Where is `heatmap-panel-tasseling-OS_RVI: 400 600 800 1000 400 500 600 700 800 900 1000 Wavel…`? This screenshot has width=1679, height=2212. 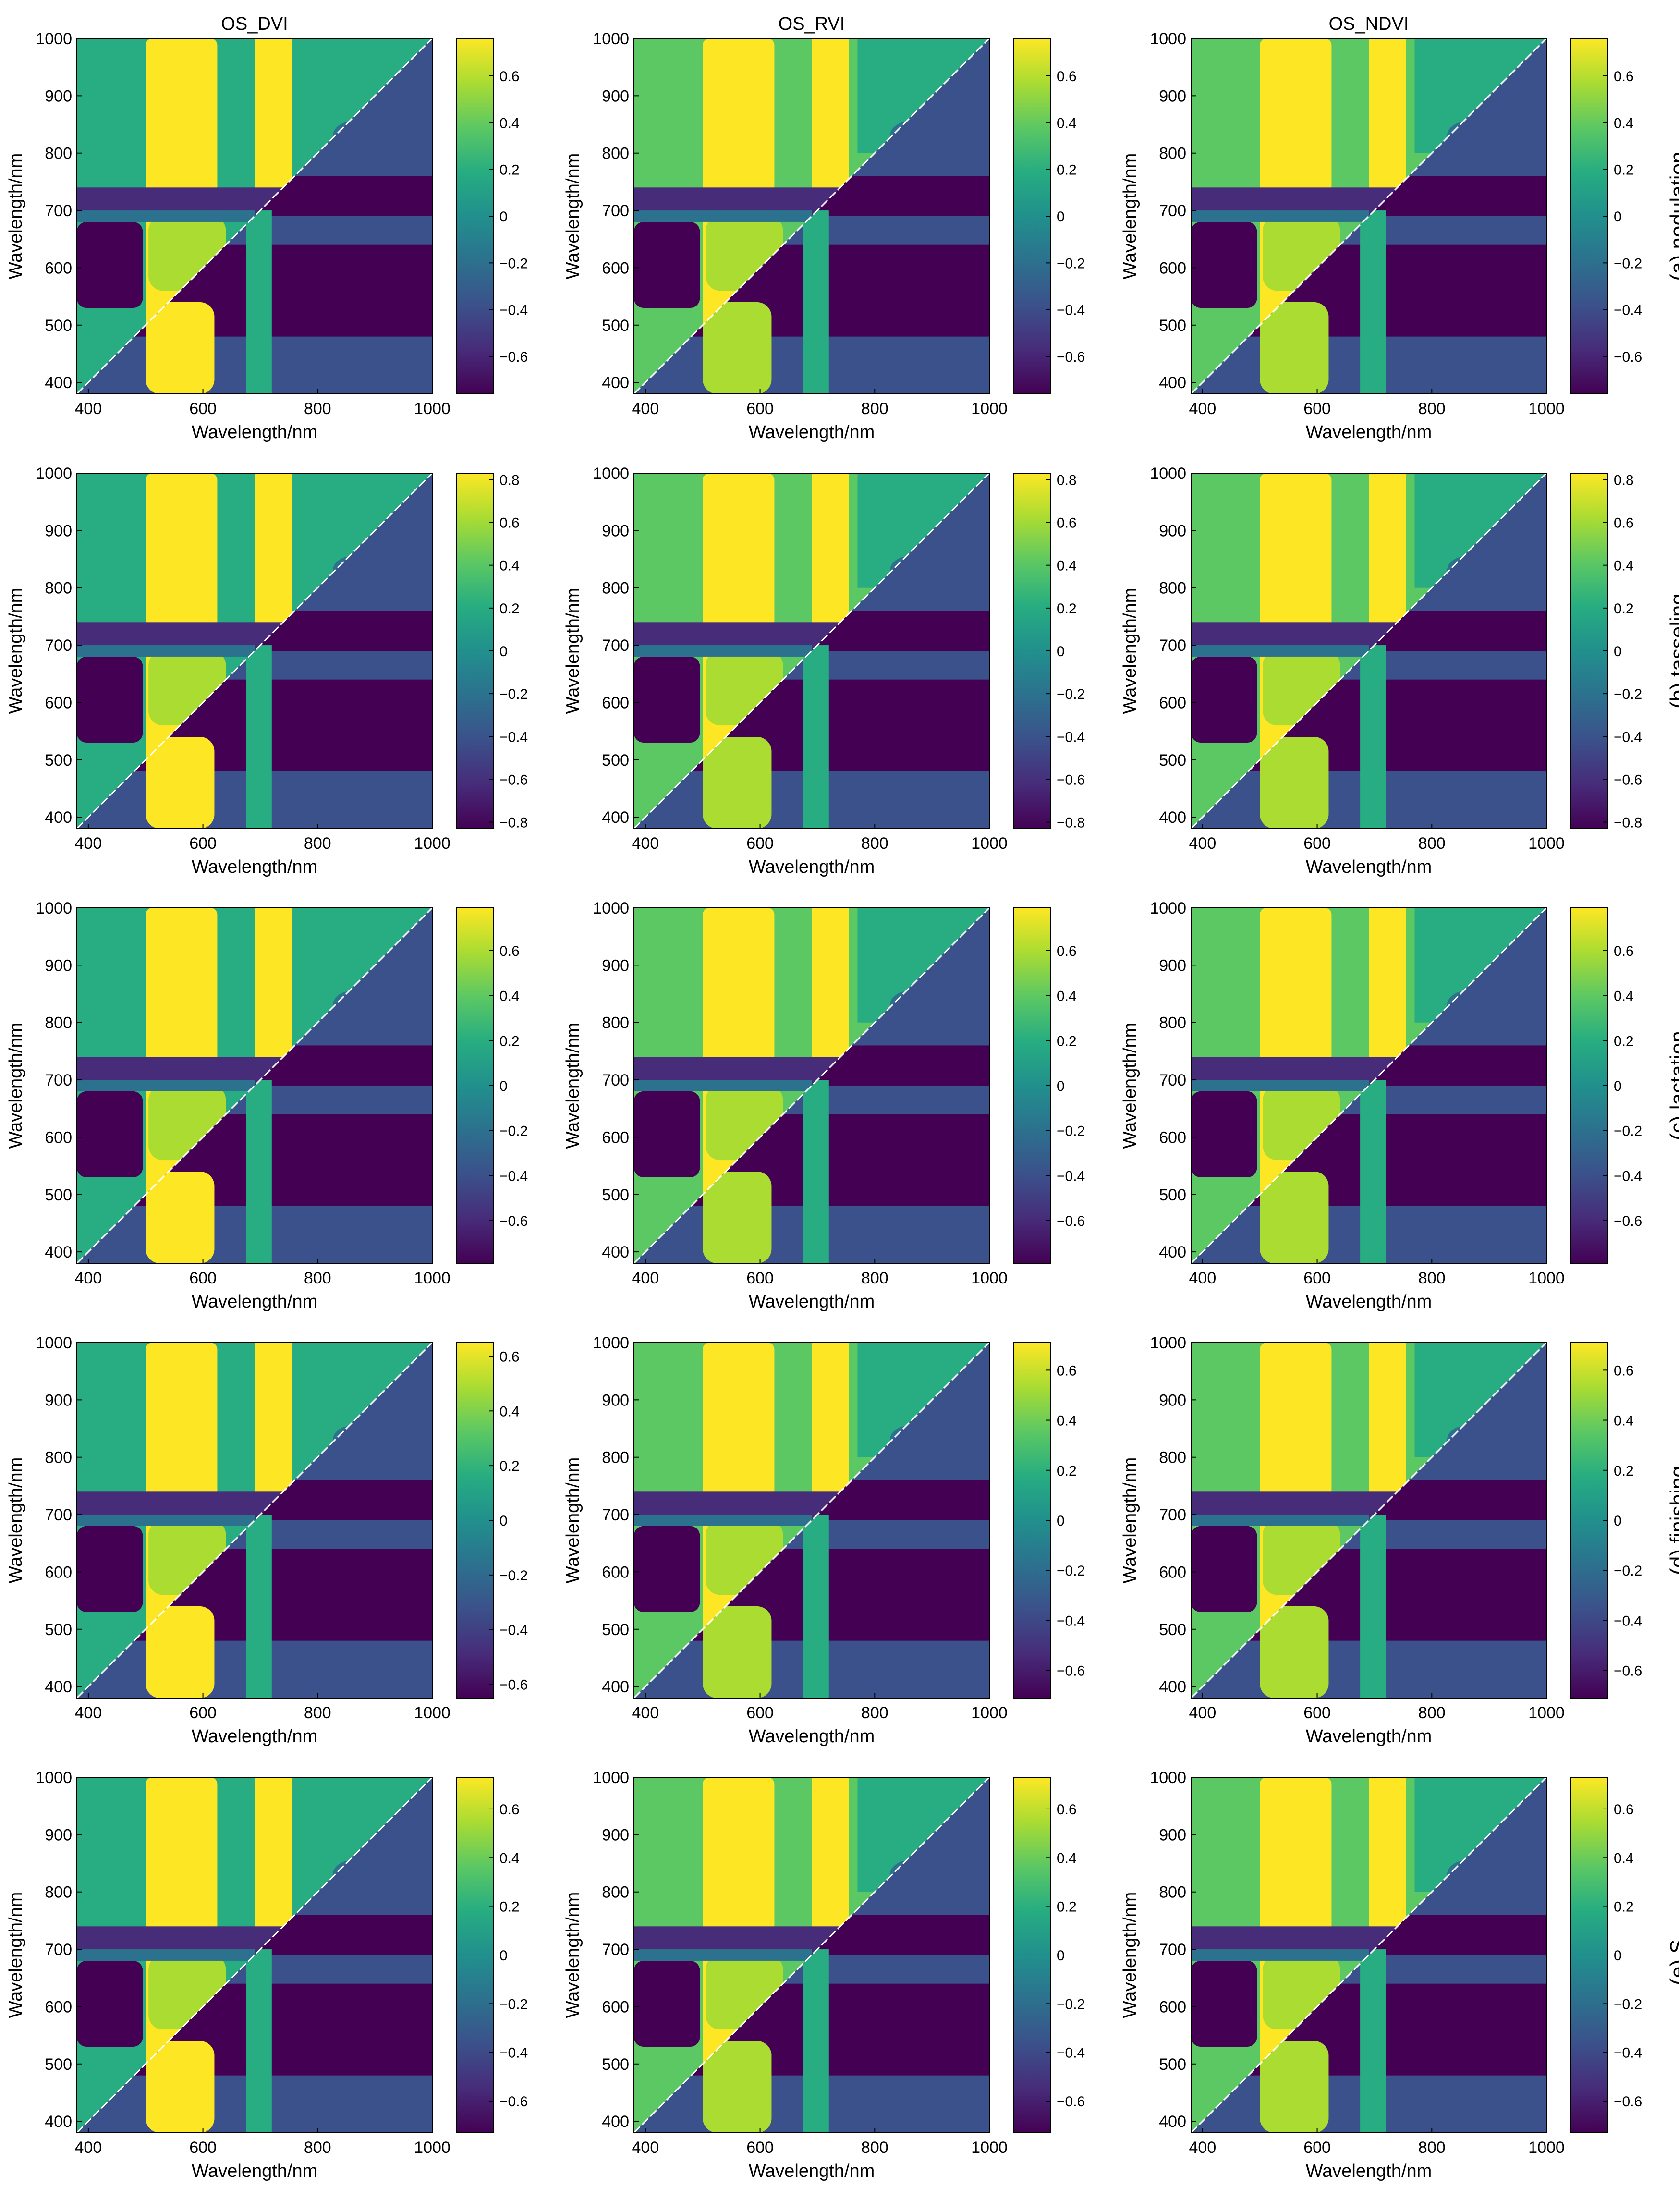
heatmap-panel-tasseling-OS_RVI: 400 600 800 1000 400 500 600 700 800 900 1000 Wavel… is located at coordinates (824, 670).